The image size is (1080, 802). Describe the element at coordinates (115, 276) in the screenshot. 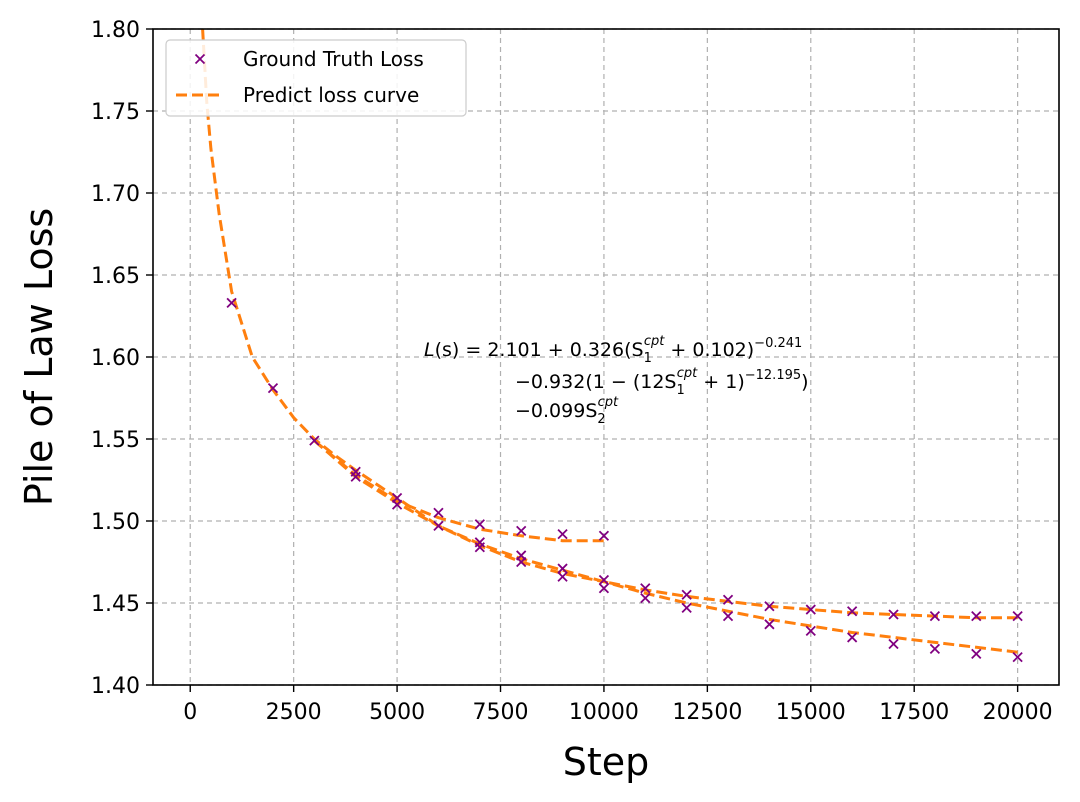

I see `y-tick-label: 1.65` at that location.